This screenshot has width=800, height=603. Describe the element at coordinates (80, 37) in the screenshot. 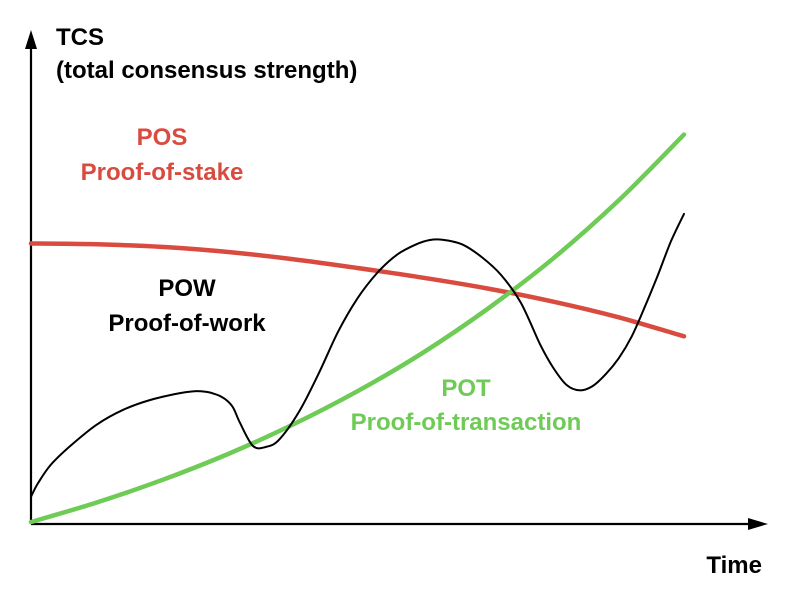

I see `y-axis-label: TCS` at that location.